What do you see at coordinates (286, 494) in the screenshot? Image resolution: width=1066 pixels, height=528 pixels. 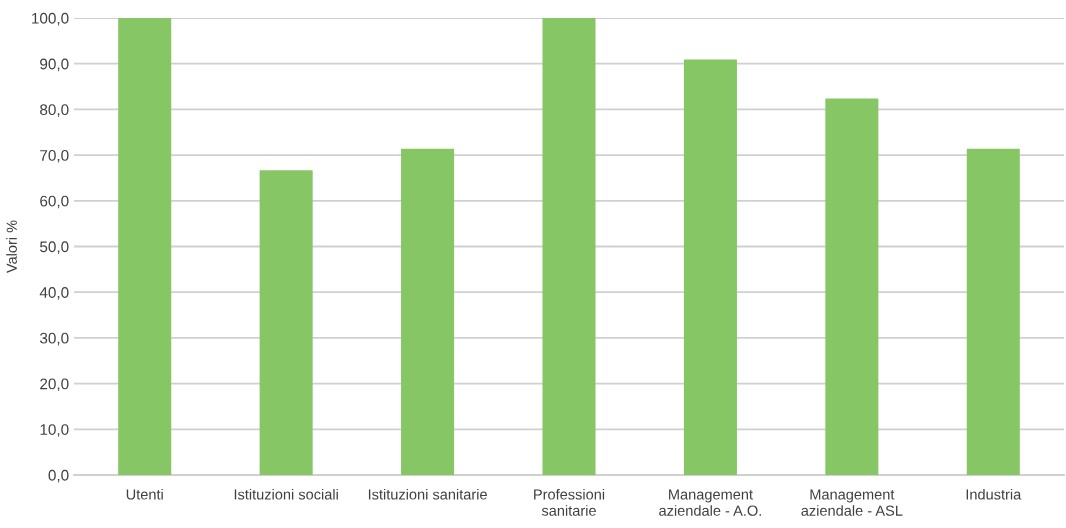 I see `x-tick-label: Istituzioni sociali` at bounding box center [286, 494].